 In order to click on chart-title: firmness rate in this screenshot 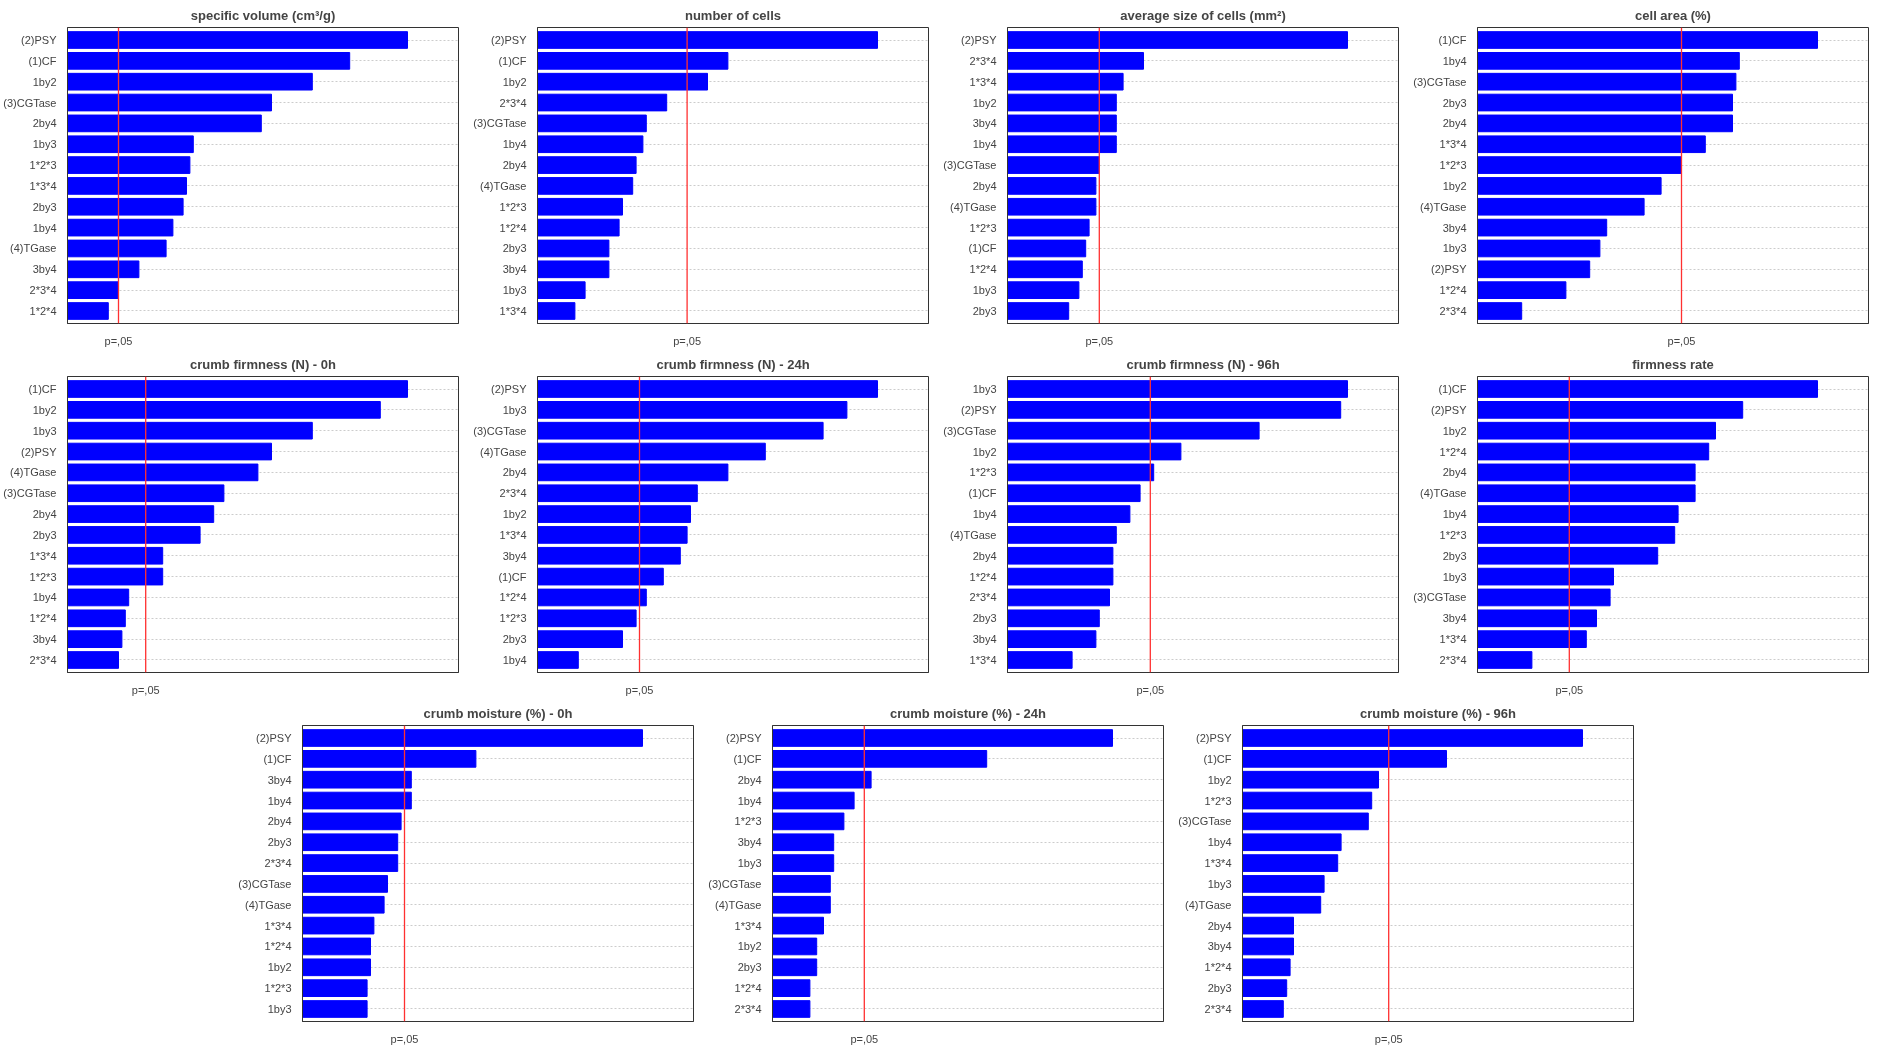, I will do `click(1673, 364)`.